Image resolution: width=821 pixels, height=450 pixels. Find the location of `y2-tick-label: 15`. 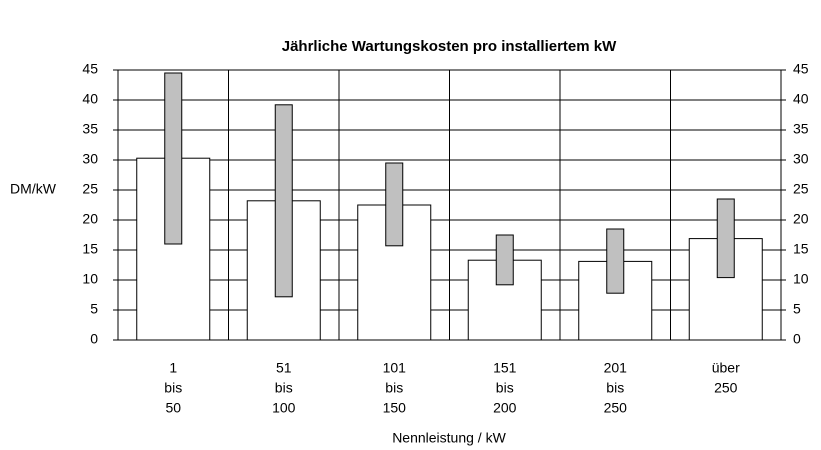

y2-tick-label: 15 is located at coordinates (801, 249).